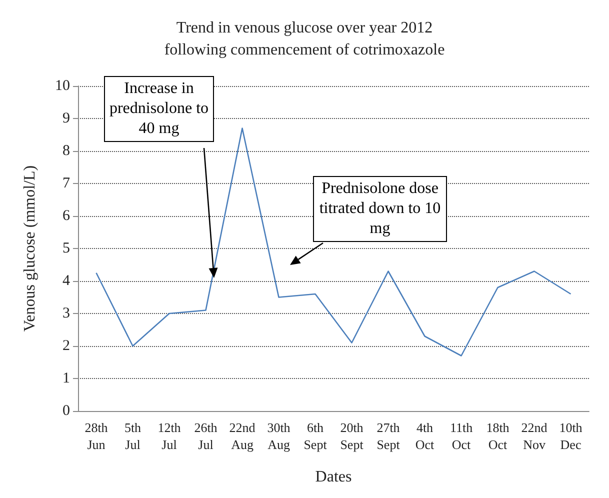  What do you see at coordinates (66, 151) in the screenshot?
I see `y-tick-label: 8` at bounding box center [66, 151].